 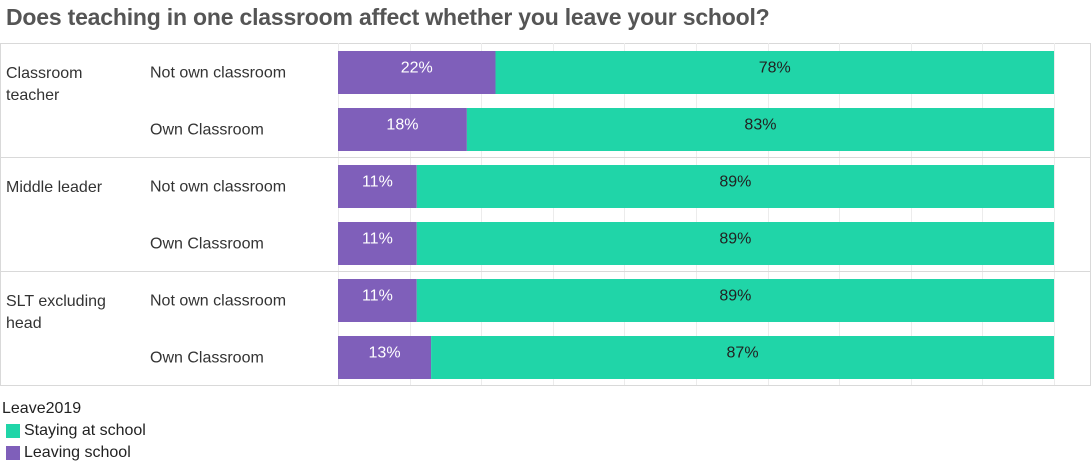 I want to click on data-label-leaving: 22%, so click(x=417, y=68).